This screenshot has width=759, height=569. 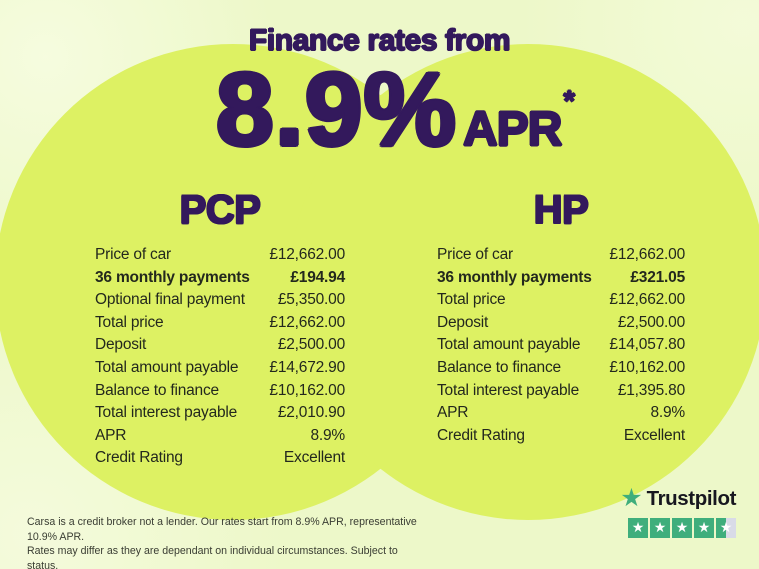 What do you see at coordinates (311, 300) in the screenshot?
I see `row-value: £5,350.00` at bounding box center [311, 300].